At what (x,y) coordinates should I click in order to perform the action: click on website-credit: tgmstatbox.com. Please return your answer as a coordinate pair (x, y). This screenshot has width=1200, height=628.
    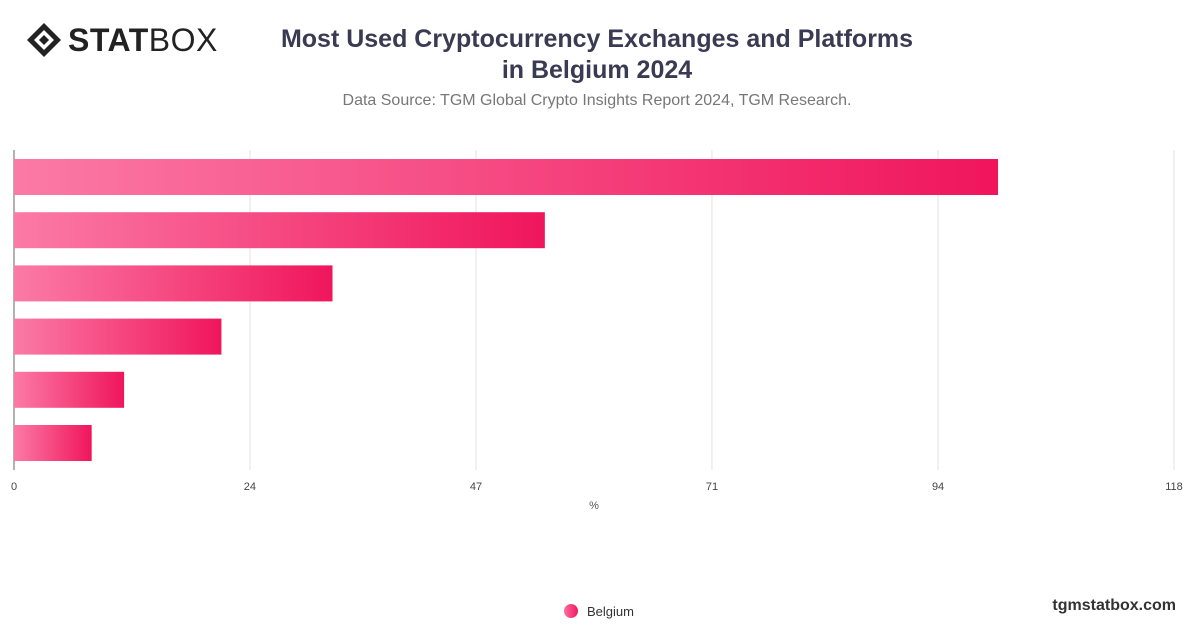
    Looking at the image, I should click on (1114, 605).